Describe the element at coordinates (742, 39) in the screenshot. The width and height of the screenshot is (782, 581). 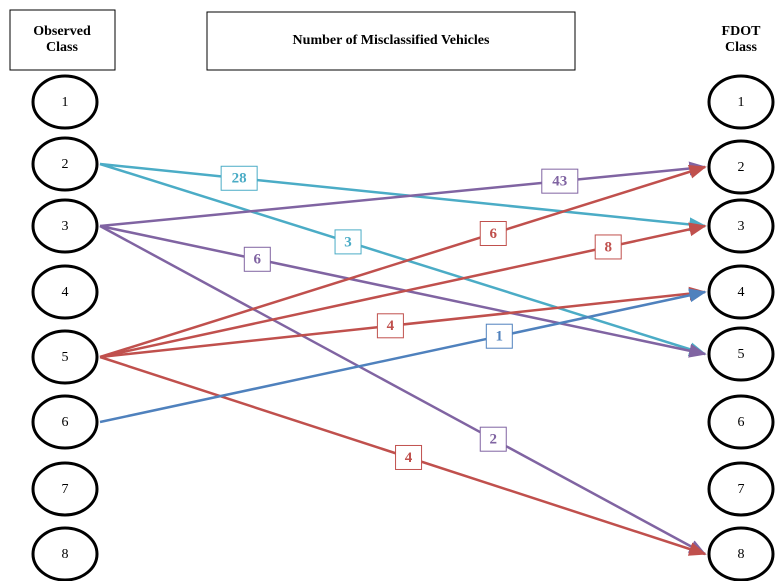
I see `right-header: FDOT Class` at that location.